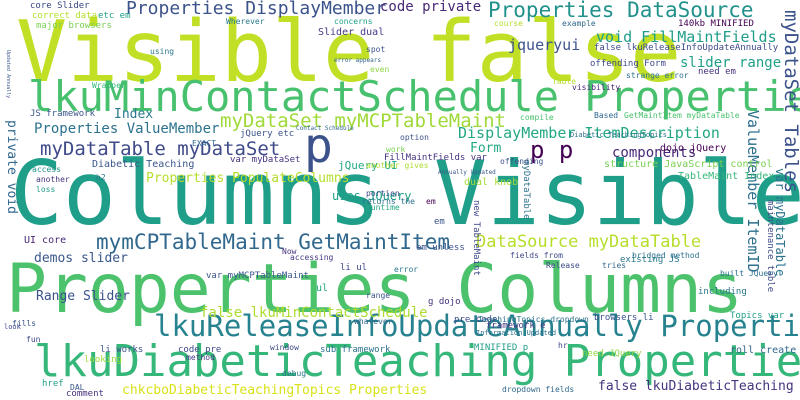 Image resolution: width=800 pixels, height=400 pixels. I want to click on word: example, so click(579, 23).